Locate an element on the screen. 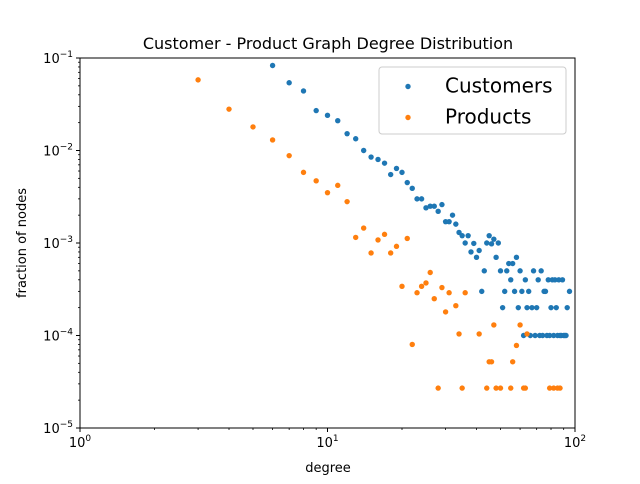 This screenshot has height=484, width=640. x-tick-label: 100 is located at coordinates (80, 442).